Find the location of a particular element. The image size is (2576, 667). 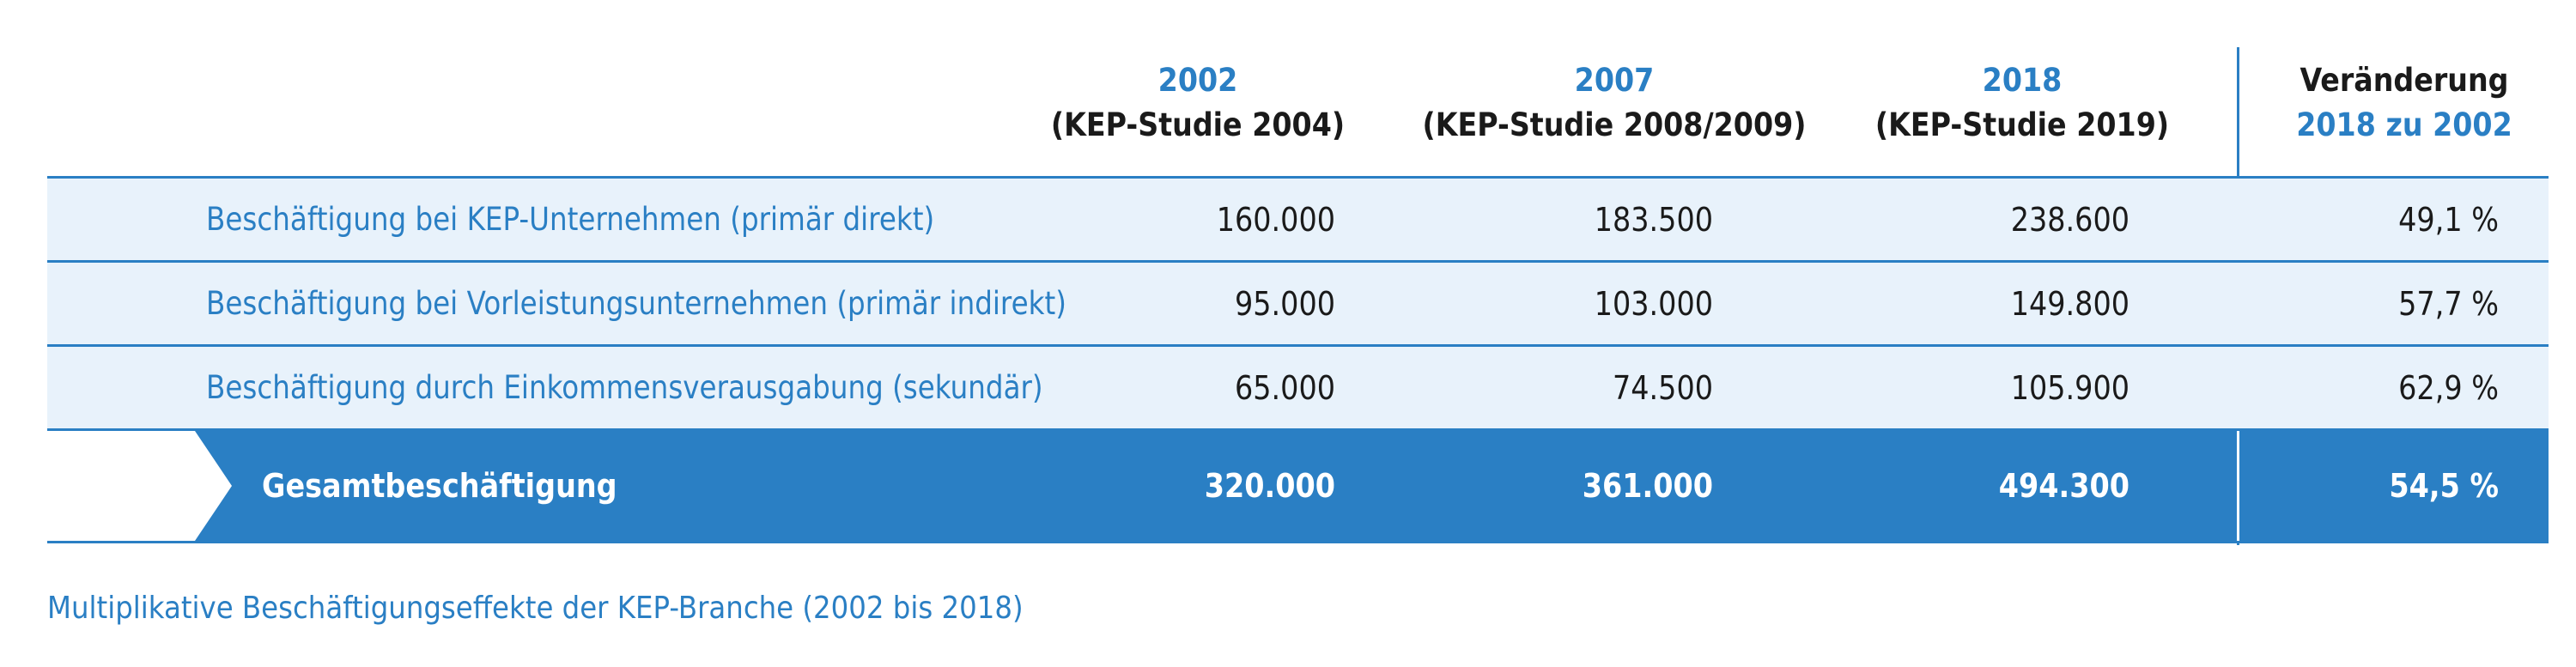

header-2002-study: (KEP-Studie 2004) is located at coordinates (1198, 124).